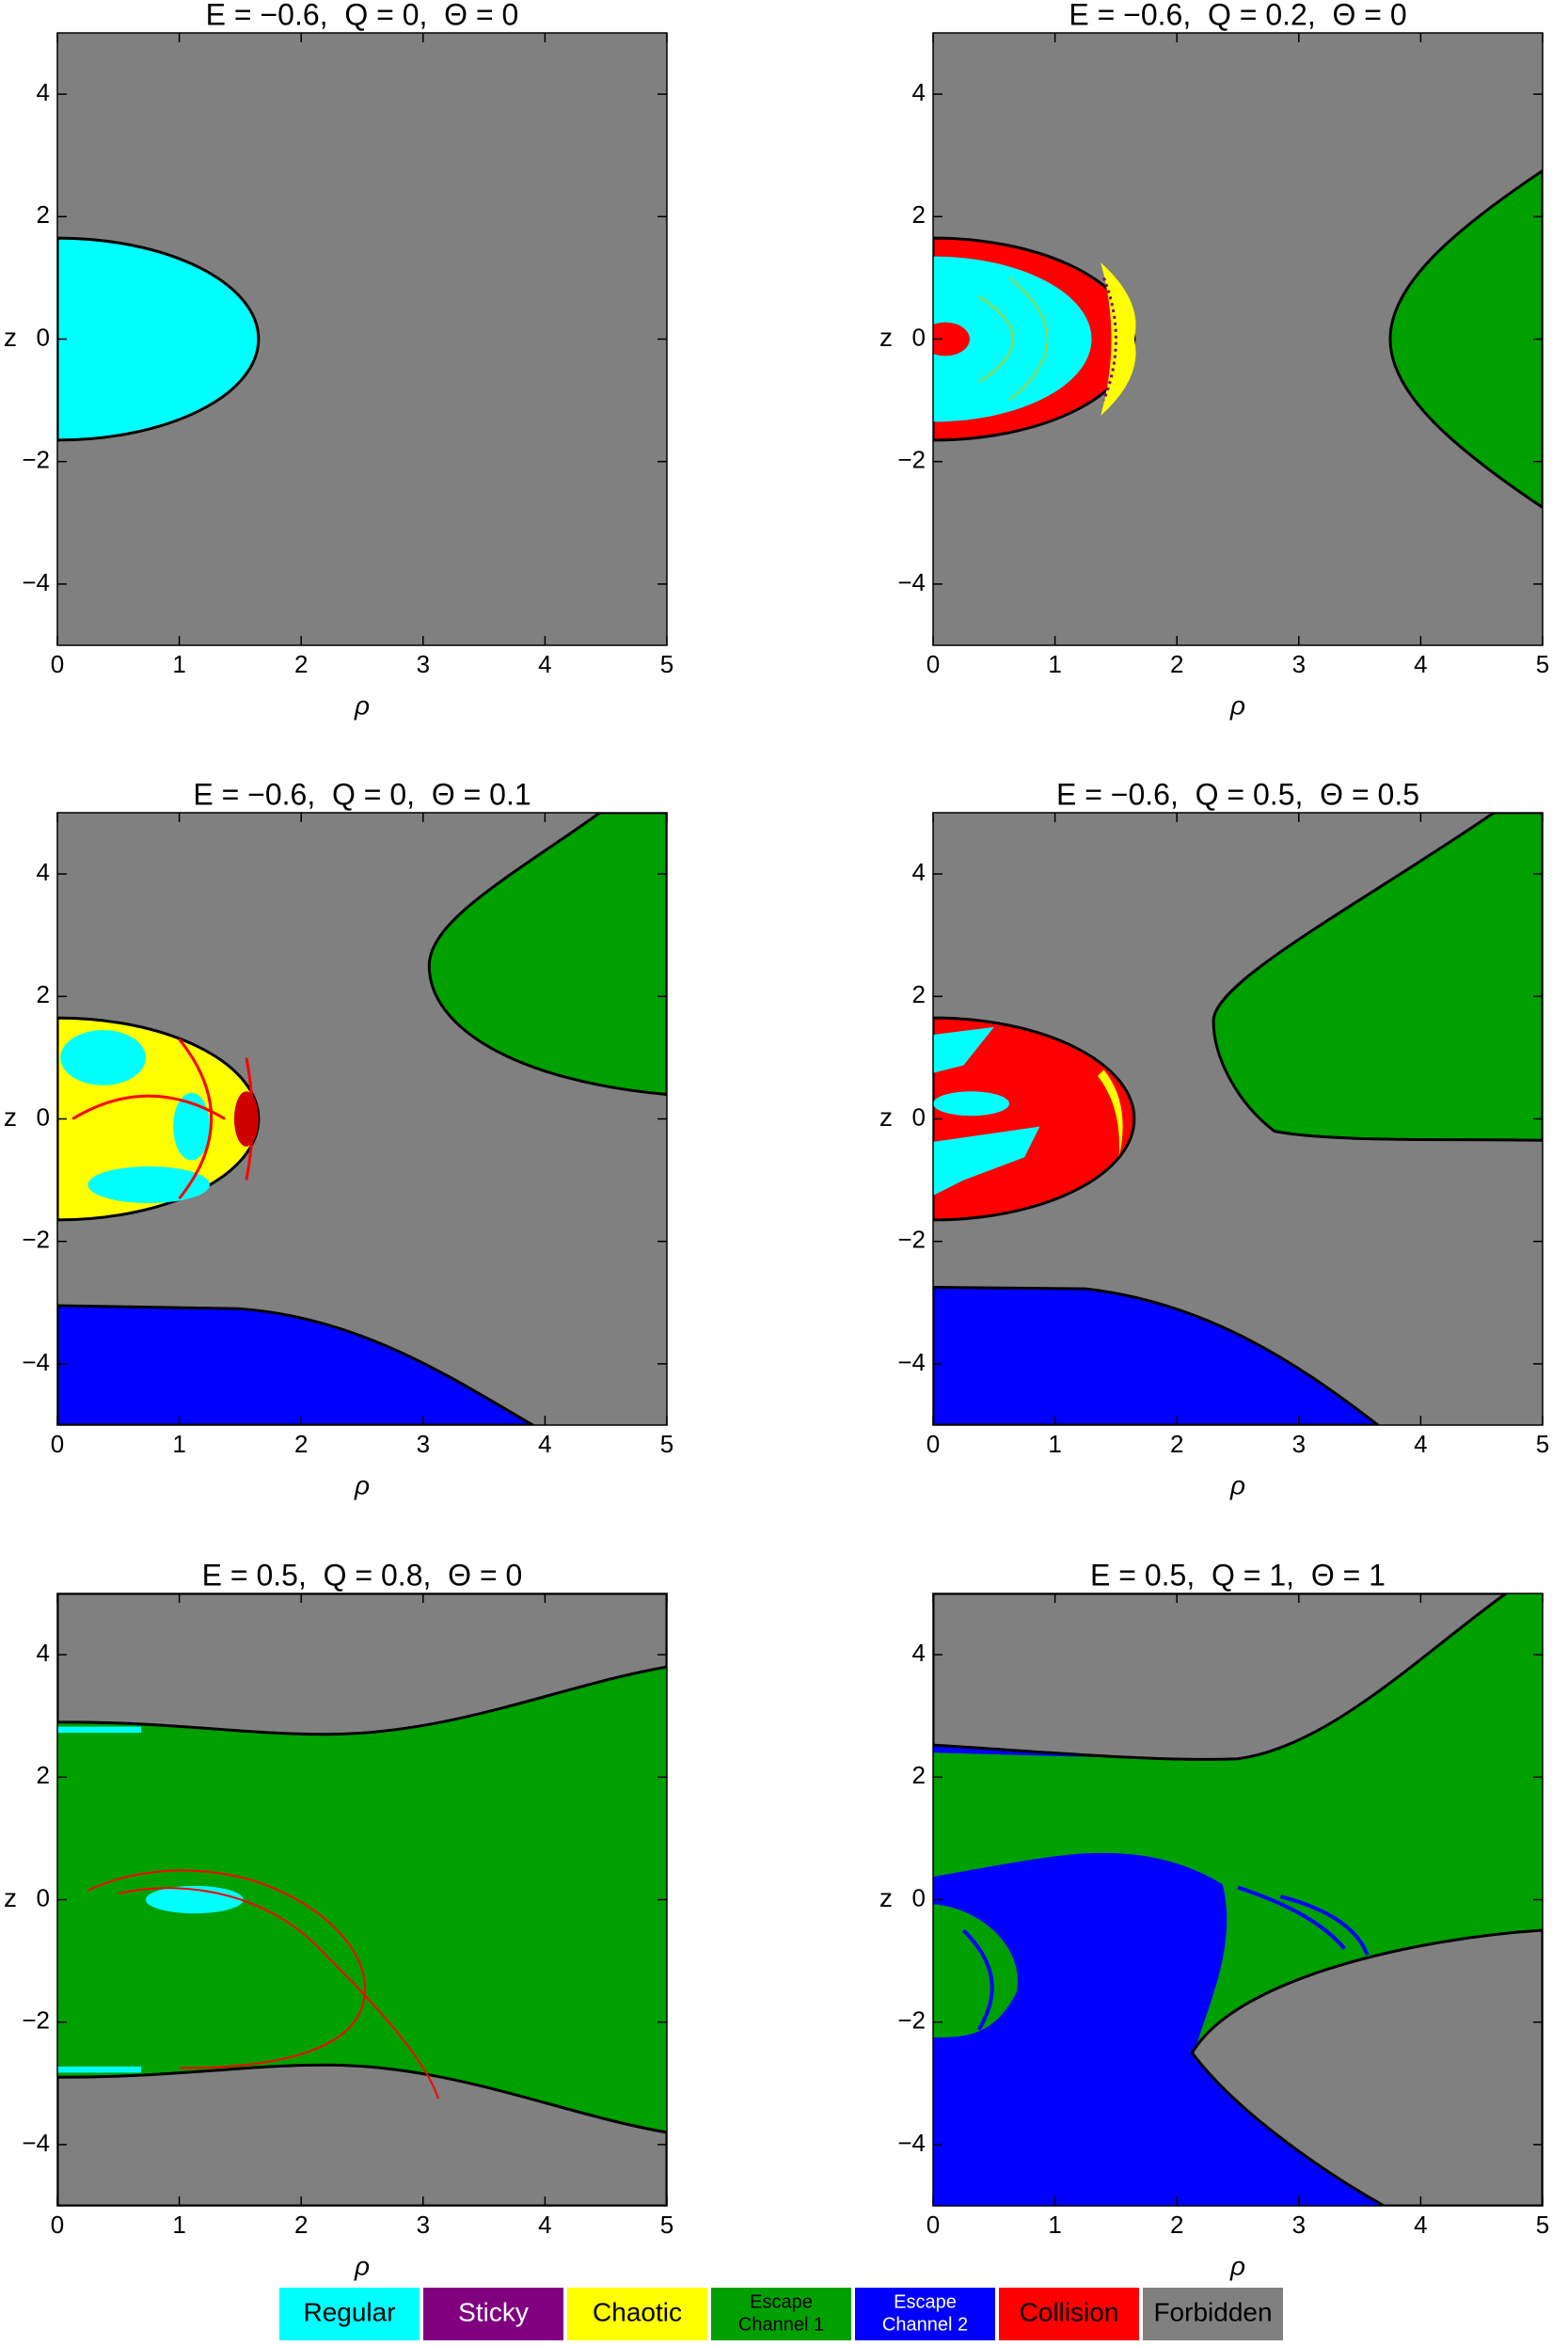 This screenshot has width=1568, height=2346. What do you see at coordinates (1237, 15) in the screenshot?
I see `chart-title: E = −0.6, Q = 0.2, Θ = 0` at bounding box center [1237, 15].